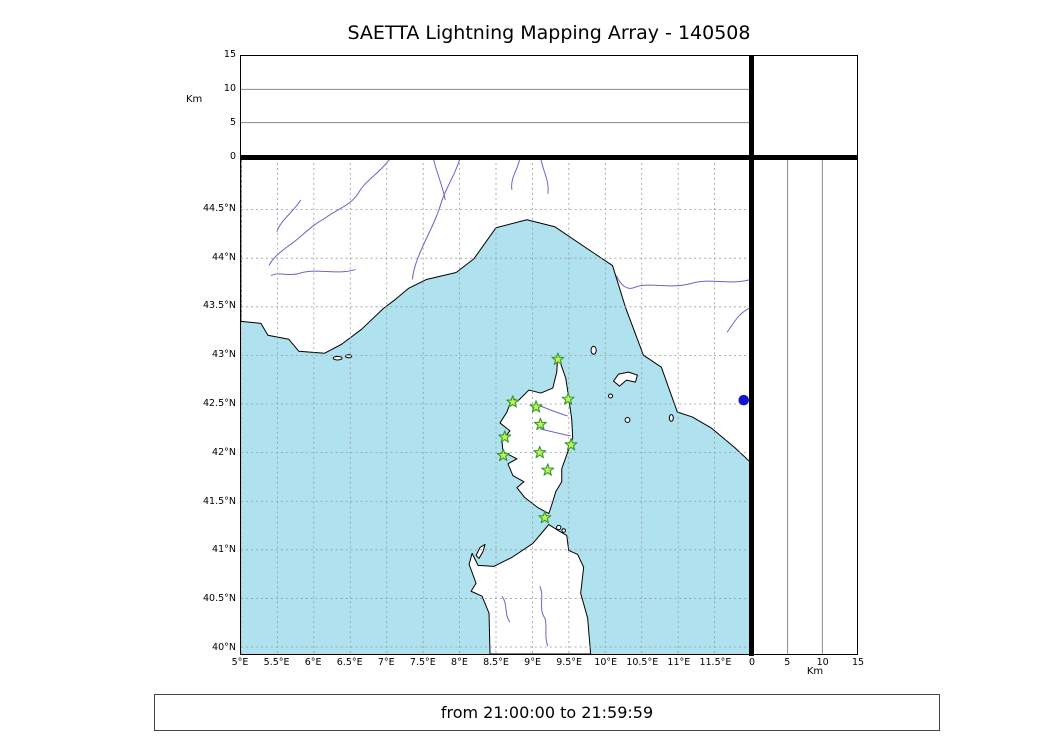  I want to click on lat-tick-label: 44.5°N, so click(219, 208).